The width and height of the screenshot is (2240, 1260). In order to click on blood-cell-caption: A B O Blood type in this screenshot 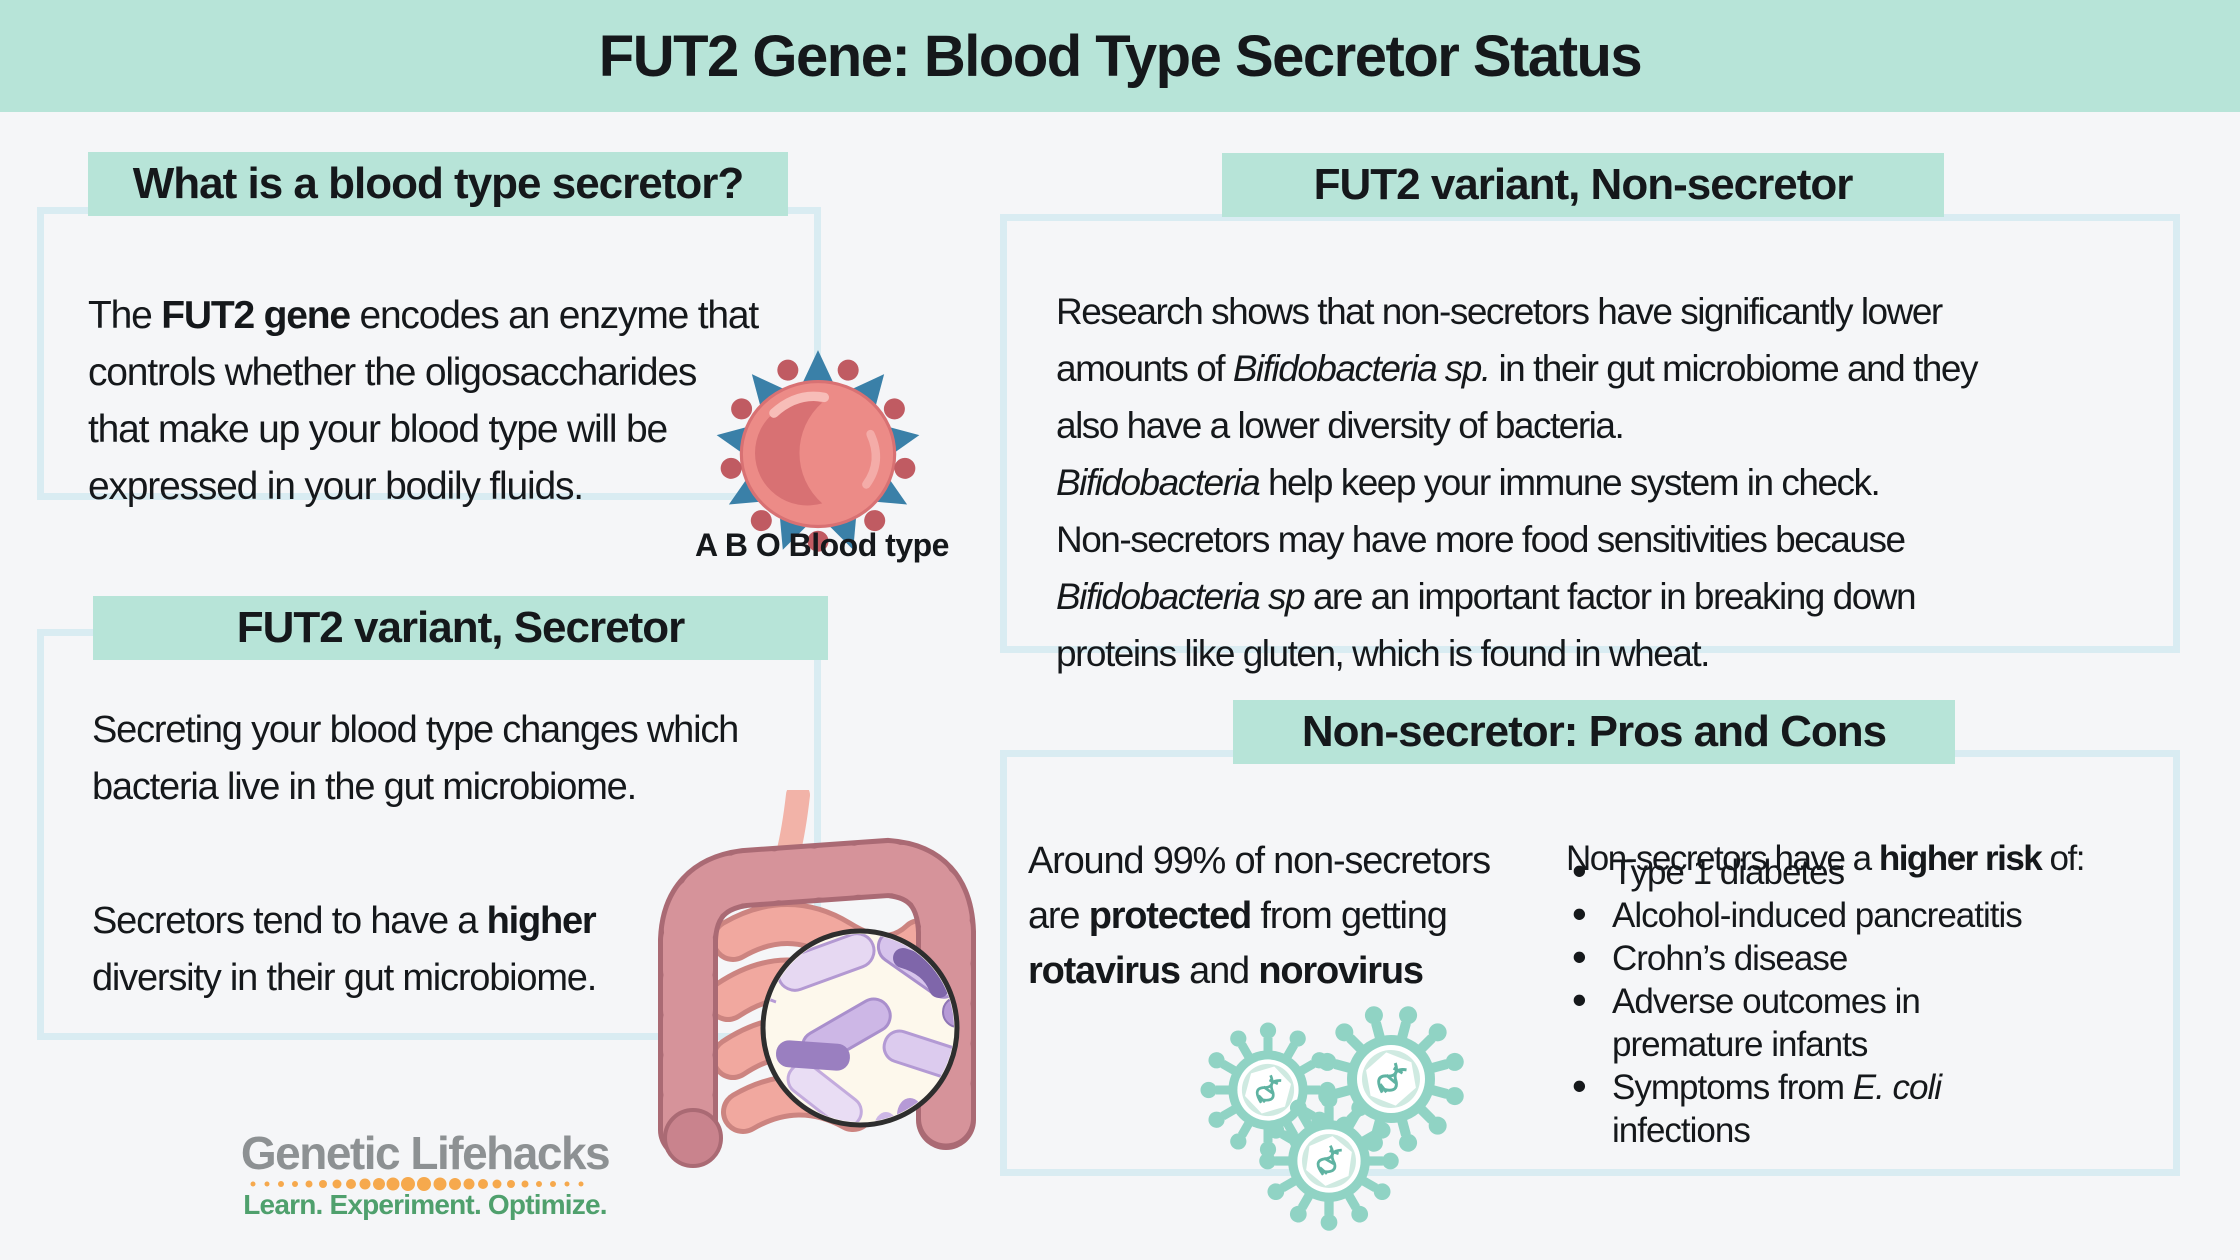, I will do `click(822, 545)`.